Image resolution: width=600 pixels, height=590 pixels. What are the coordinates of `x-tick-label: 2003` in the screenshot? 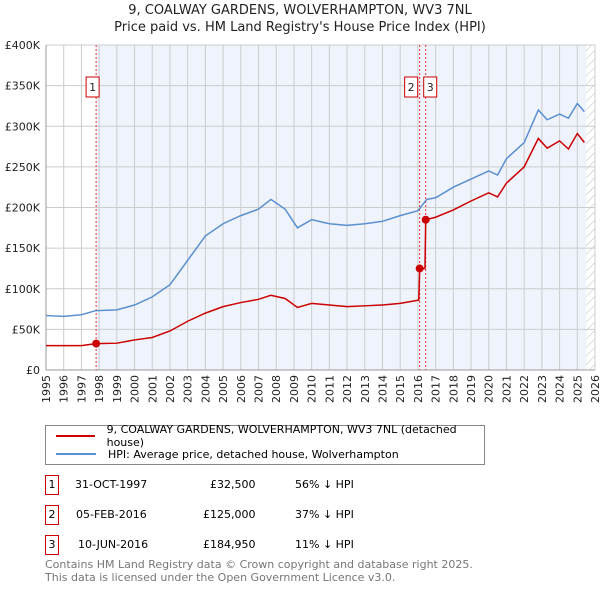 It's located at (188, 389).